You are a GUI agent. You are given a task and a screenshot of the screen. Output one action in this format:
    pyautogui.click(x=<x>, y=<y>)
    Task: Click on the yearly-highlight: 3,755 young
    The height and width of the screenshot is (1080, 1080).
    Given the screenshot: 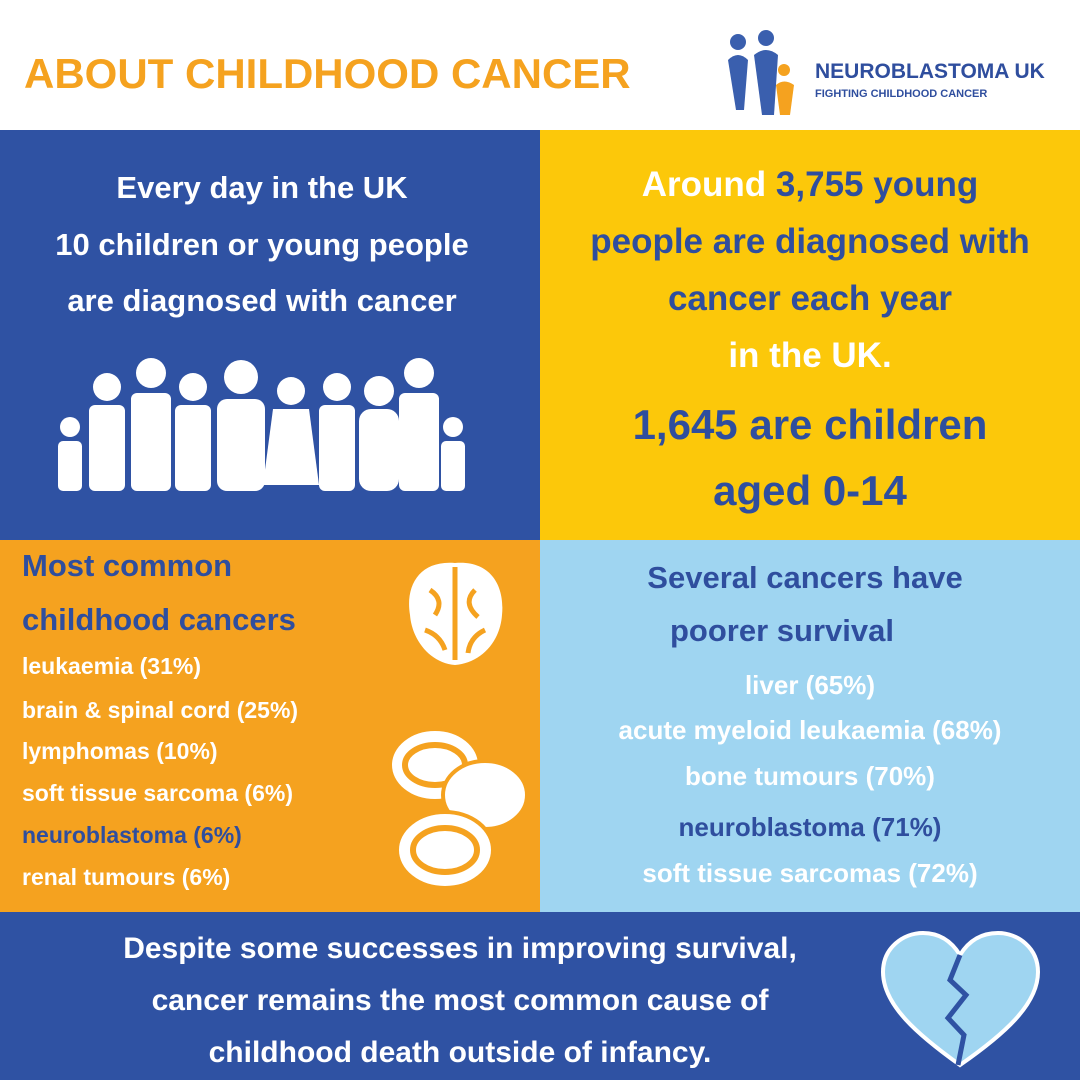 What is the action you would take?
    pyautogui.click(x=877, y=184)
    